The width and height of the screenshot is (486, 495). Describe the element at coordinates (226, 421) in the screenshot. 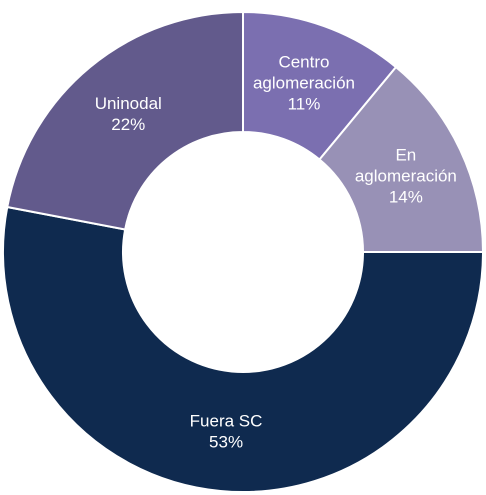

I see `slice-category-label: Fuera SC` at that location.